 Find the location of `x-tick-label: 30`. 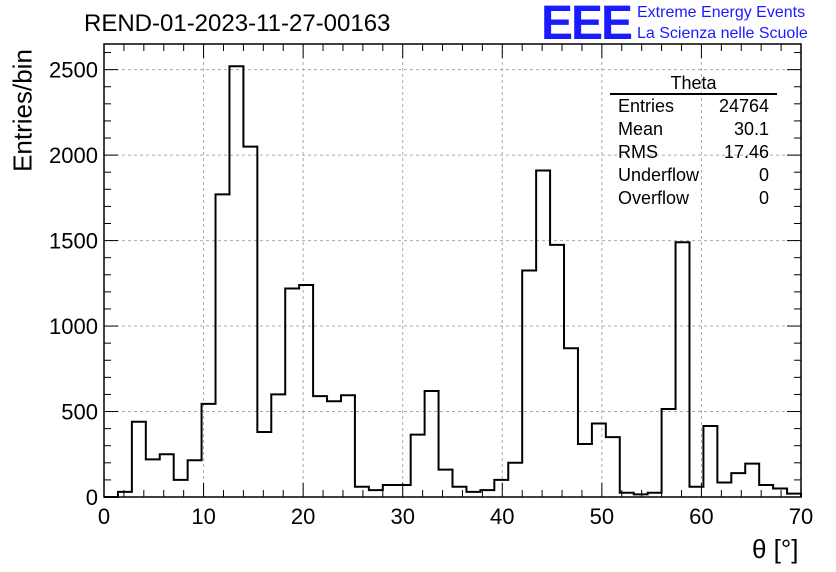

x-tick-label: 30 is located at coordinates (402, 516).